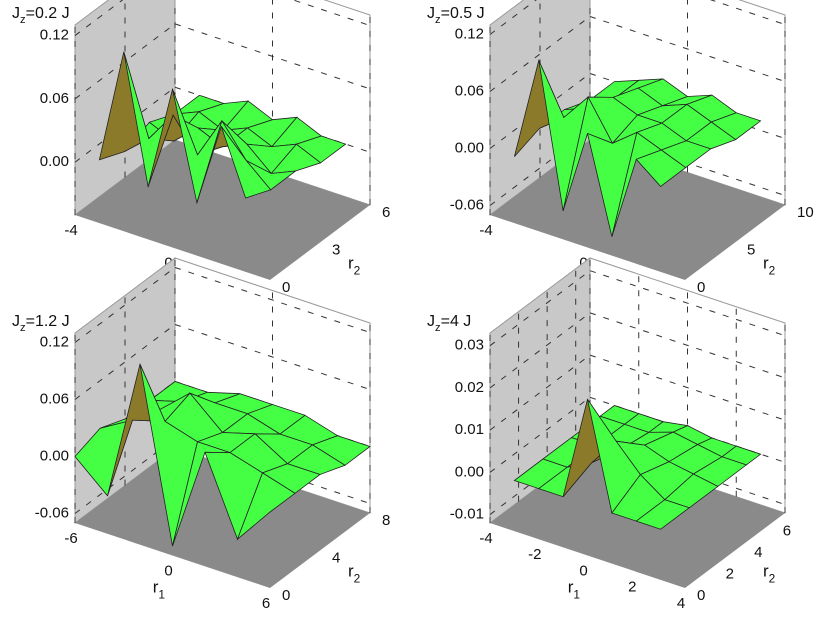  What do you see at coordinates (222, 518) in the screenshot?
I see `floor` at bounding box center [222, 518].